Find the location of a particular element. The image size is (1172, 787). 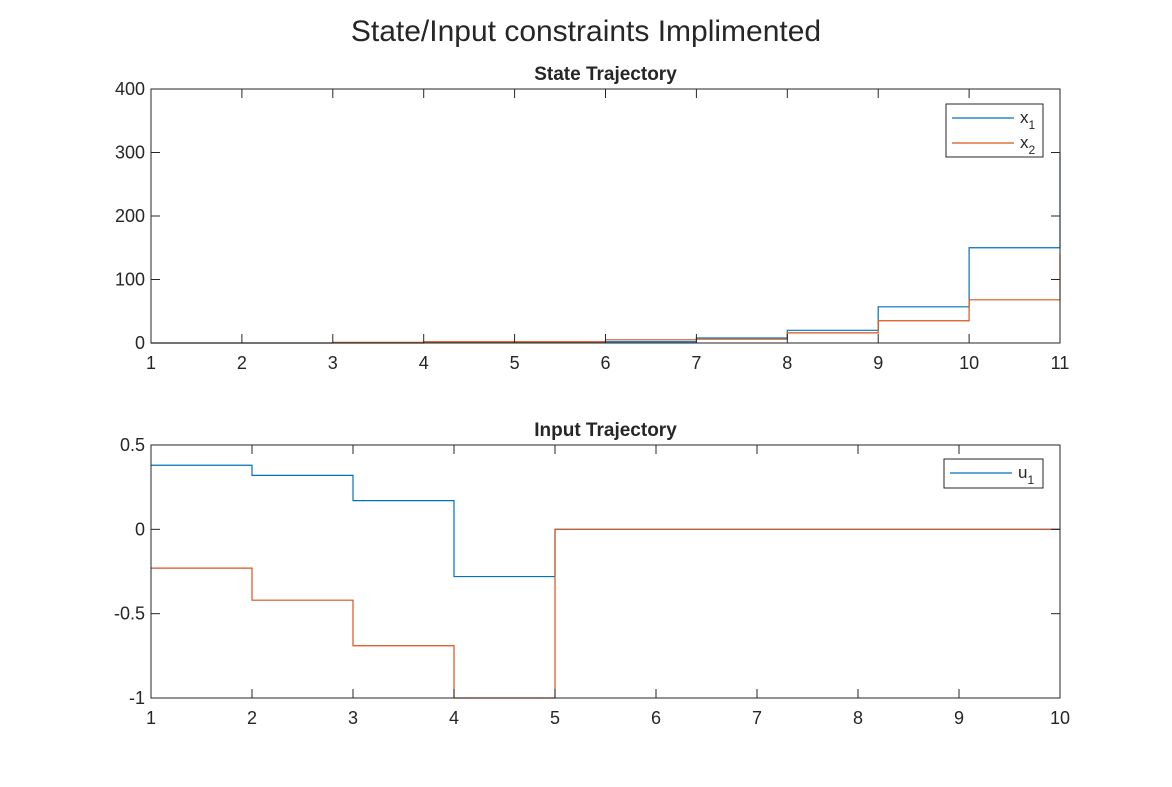

input-xtick-label: 10 is located at coordinates (1060, 718).